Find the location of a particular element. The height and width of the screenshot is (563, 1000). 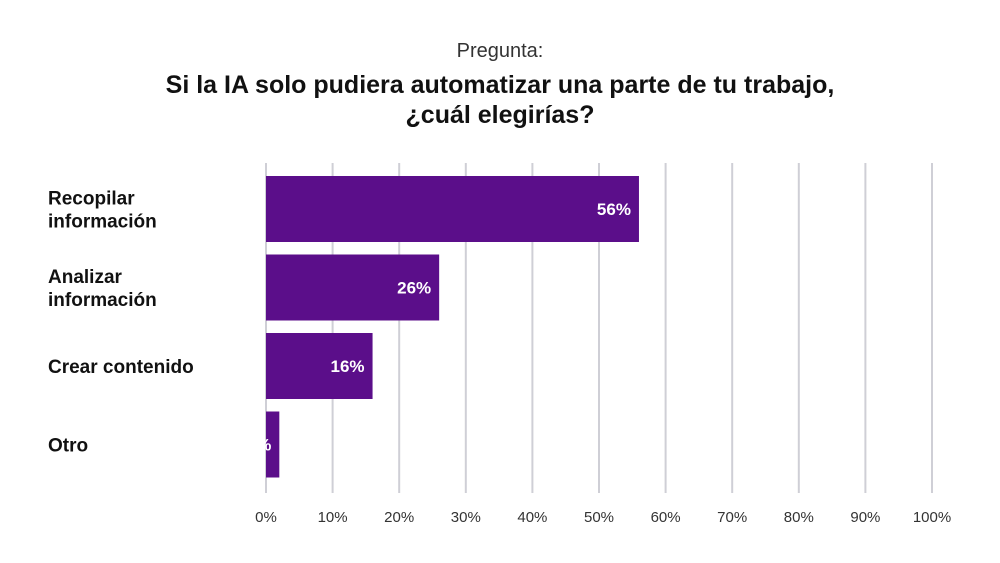

x-tick-label: 50% is located at coordinates (599, 517).